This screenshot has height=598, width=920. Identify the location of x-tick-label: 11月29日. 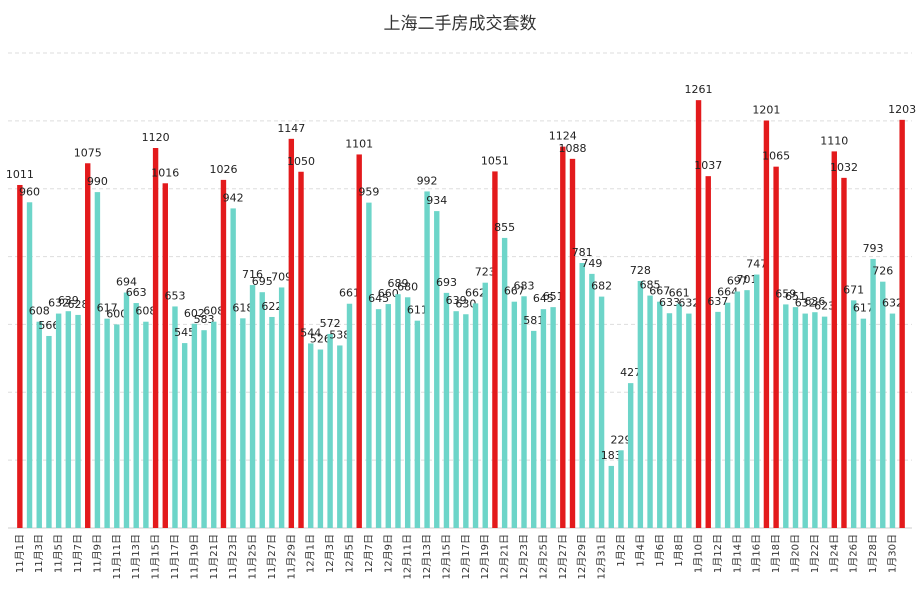
(291, 556).